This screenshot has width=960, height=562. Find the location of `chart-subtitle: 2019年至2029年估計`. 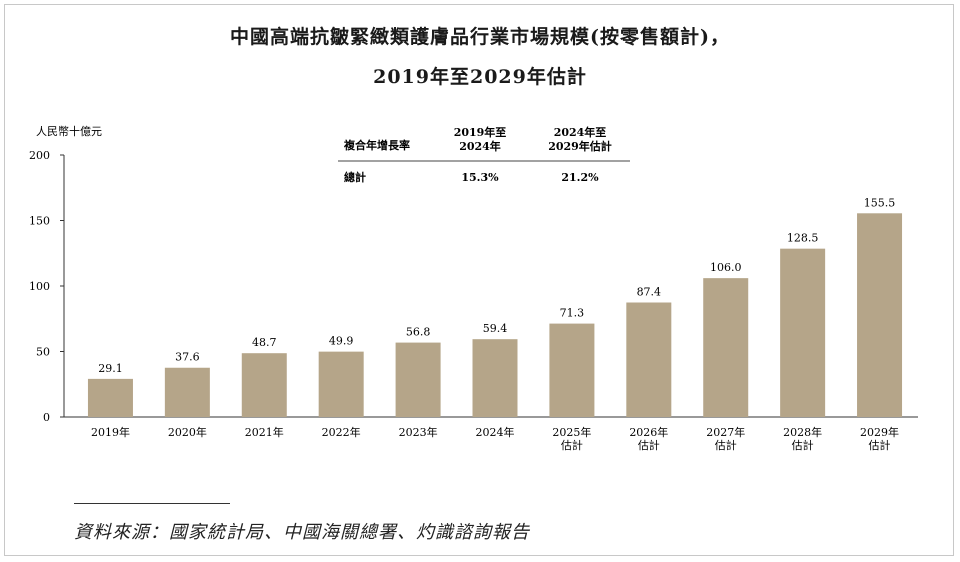

chart-subtitle: 2019年至2029年估計 is located at coordinates (480, 77).